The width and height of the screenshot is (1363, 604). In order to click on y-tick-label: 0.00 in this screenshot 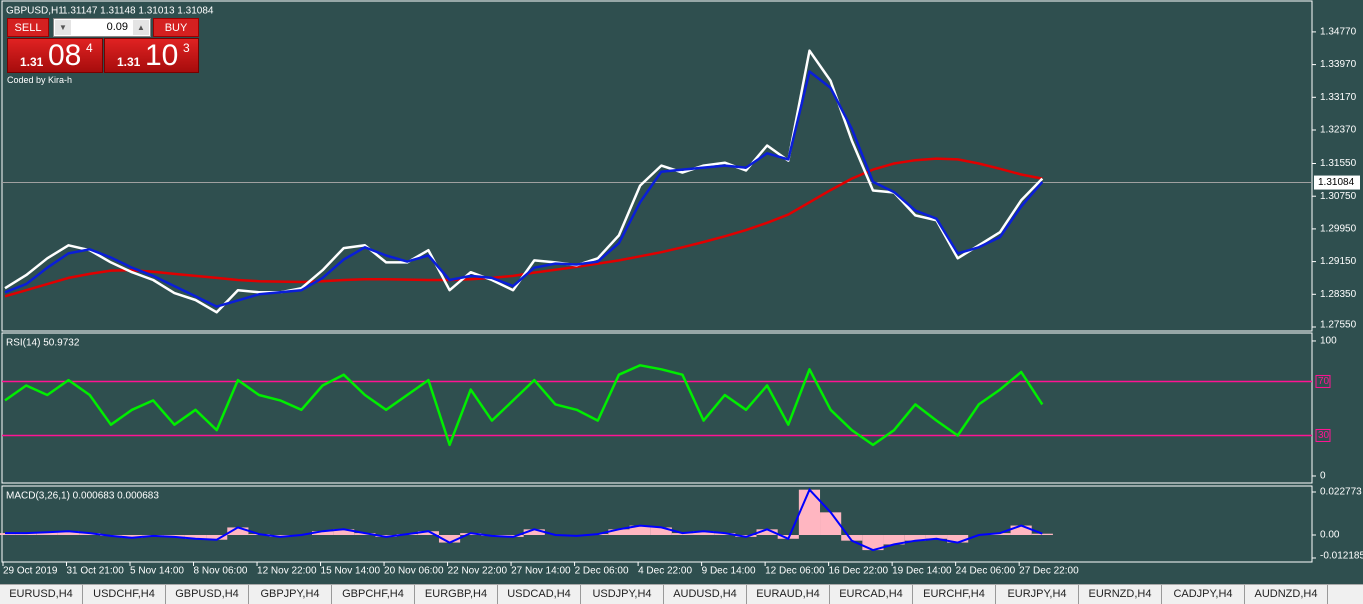, I will do `click(1330, 535)`.